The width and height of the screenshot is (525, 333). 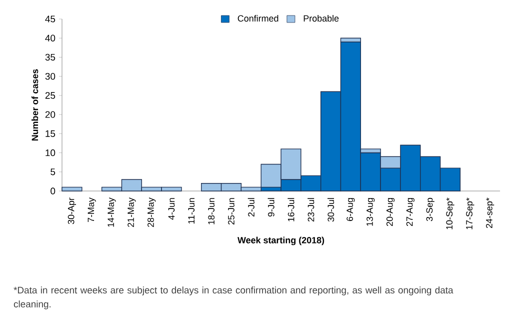 I want to click on x-tick-label: 11-Jun, so click(x=191, y=211).